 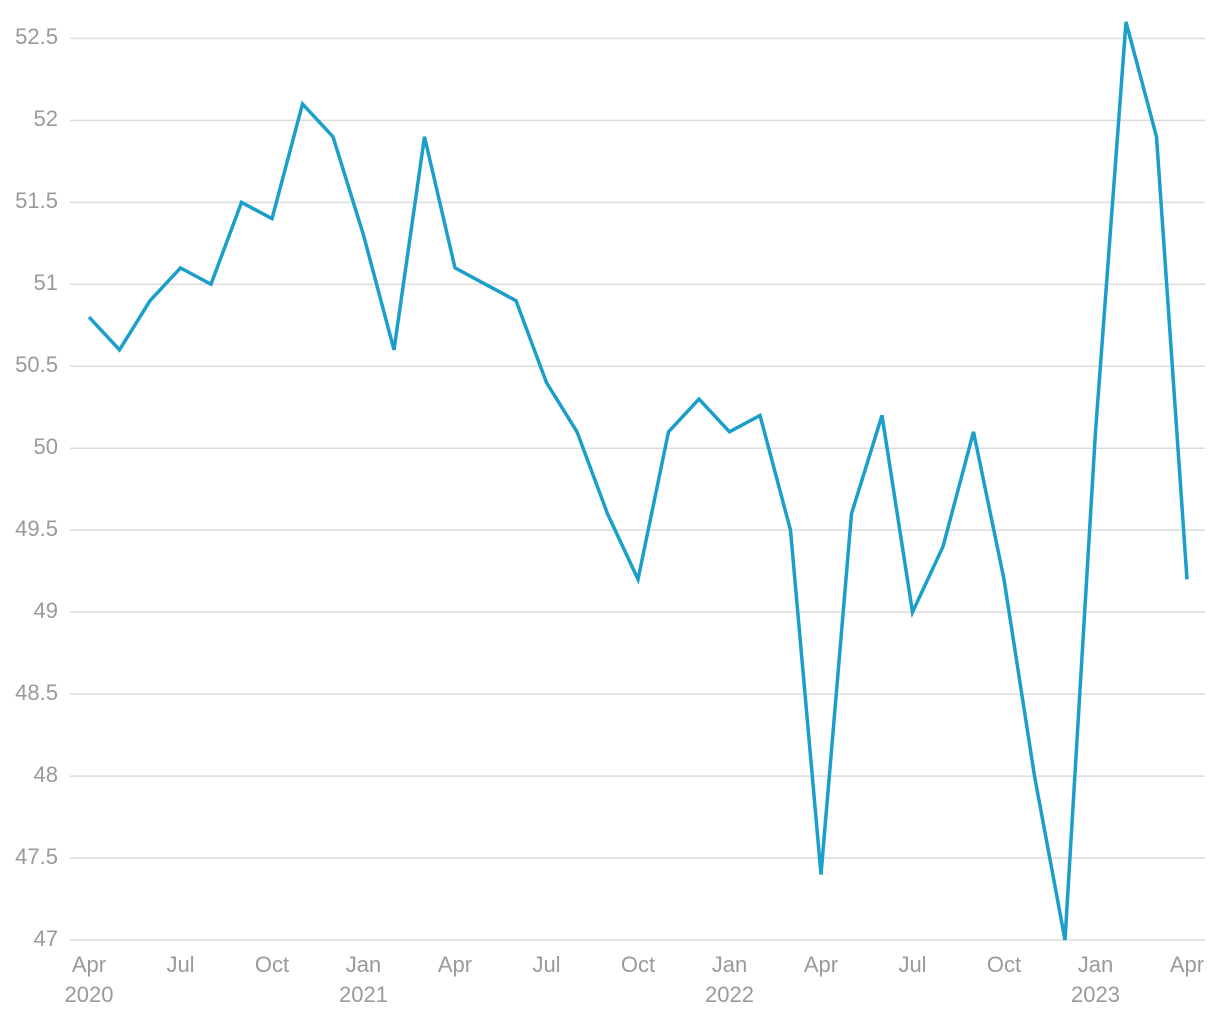 I want to click on y-tick-label: 50, so click(x=46, y=446).